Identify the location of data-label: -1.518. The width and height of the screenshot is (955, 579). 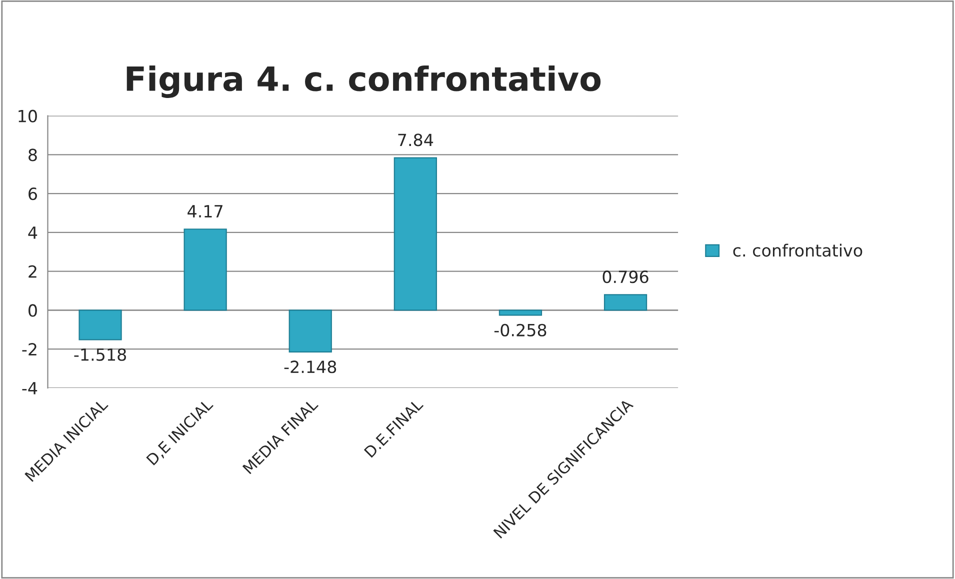
(100, 354).